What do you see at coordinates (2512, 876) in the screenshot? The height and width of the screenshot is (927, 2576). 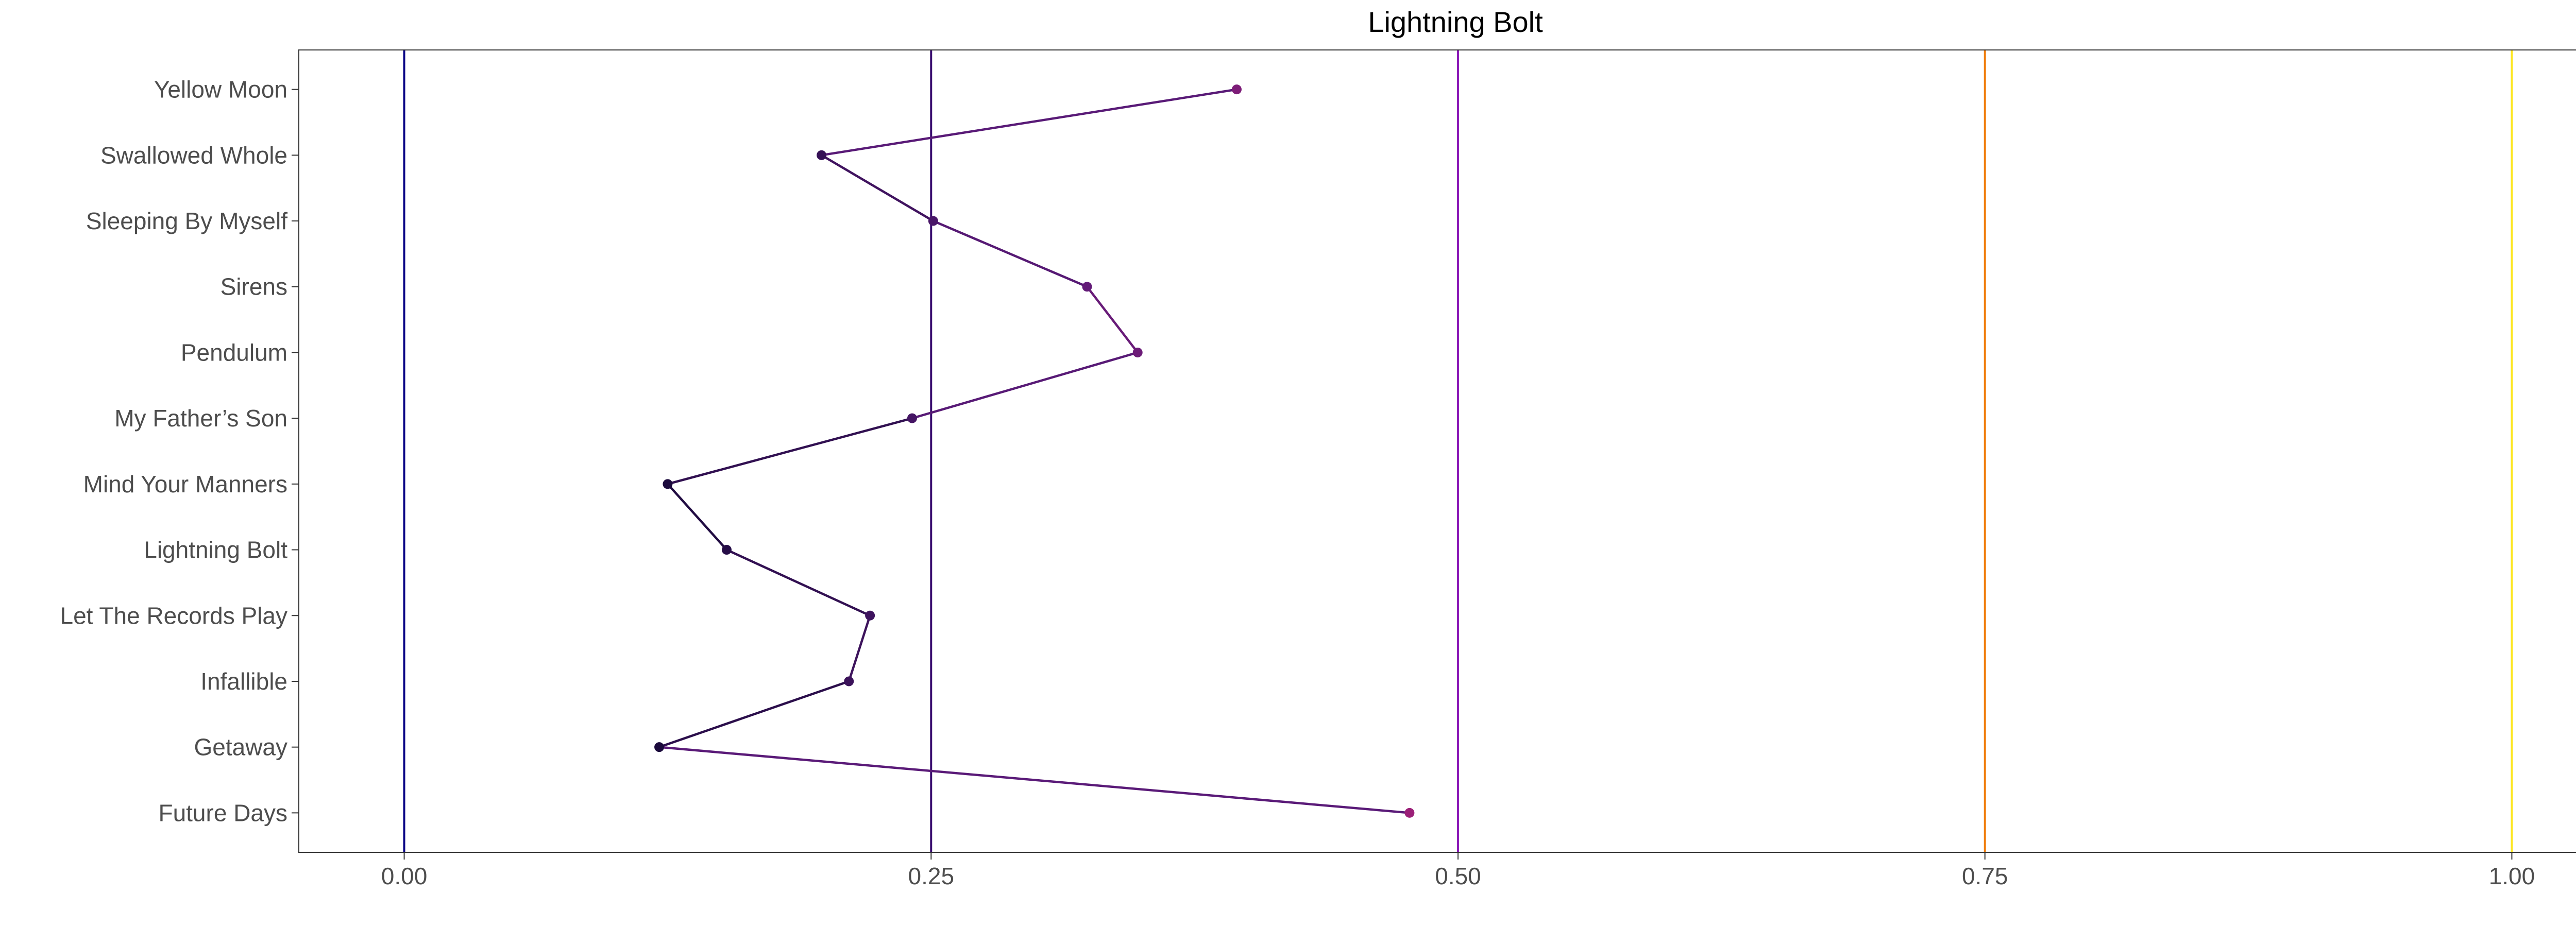 I see `x-tick-label-4: 1.00` at bounding box center [2512, 876].